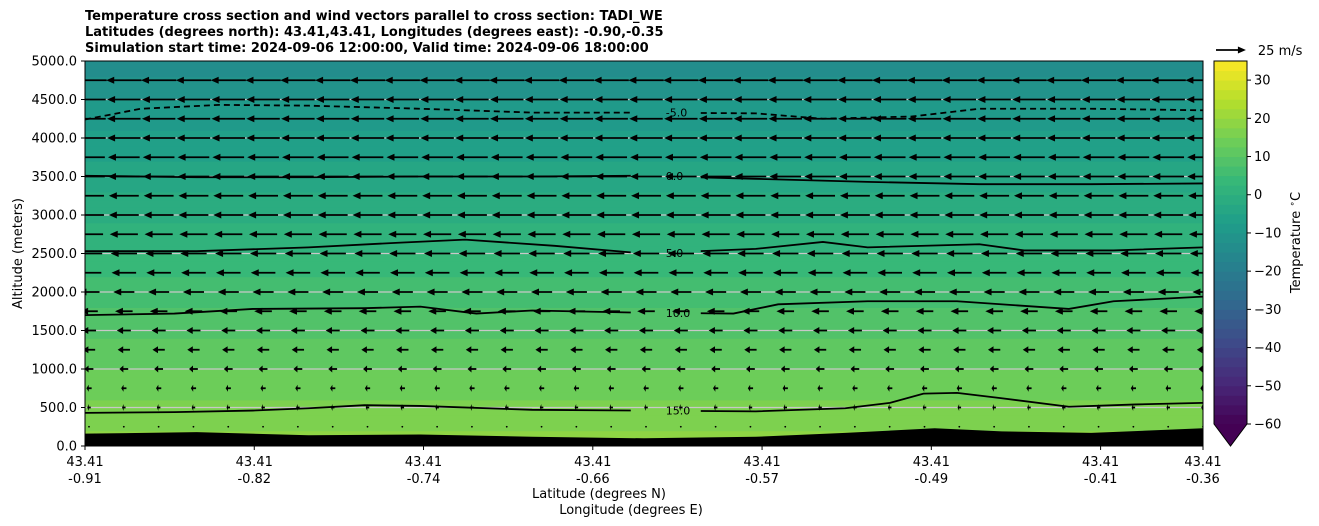 The height and width of the screenshot is (526, 1319). What do you see at coordinates (58, 408) in the screenshot?
I see `y-tick-label: 500.0` at bounding box center [58, 408].